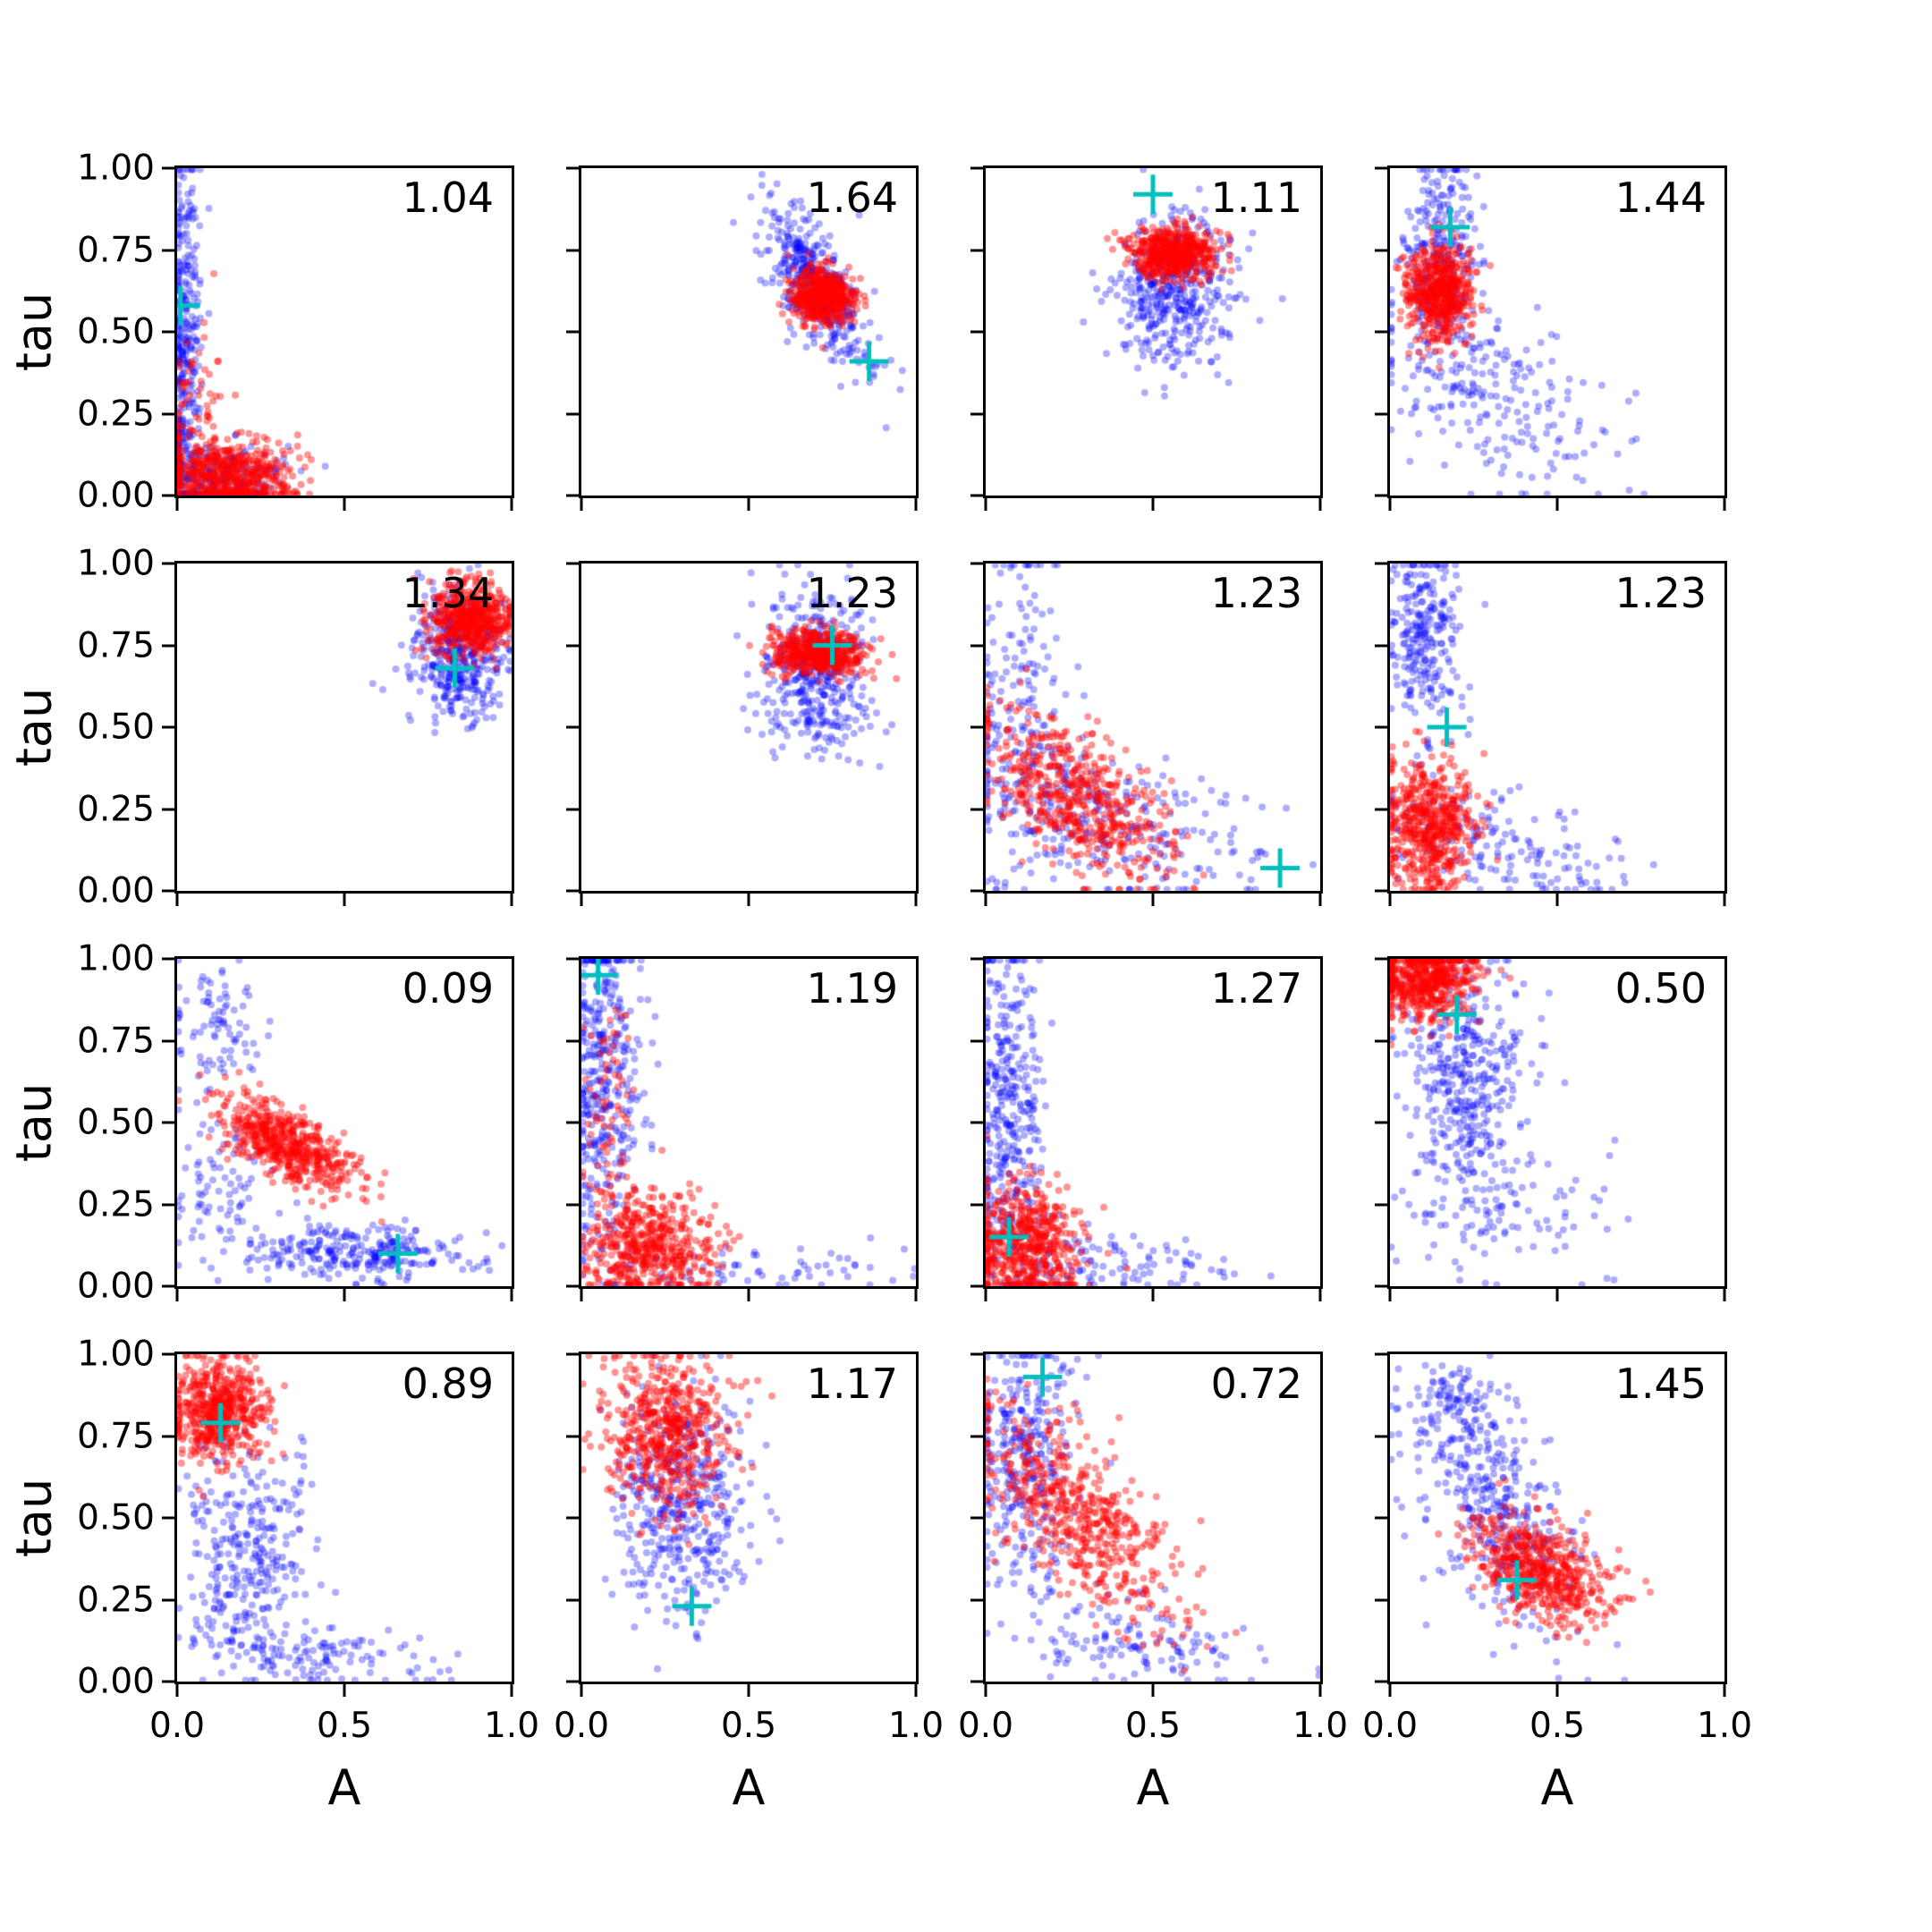 The width and height of the screenshot is (1932, 1932). I want to click on scatter-panel-r2c3: 0.50, so click(1551, 1128).